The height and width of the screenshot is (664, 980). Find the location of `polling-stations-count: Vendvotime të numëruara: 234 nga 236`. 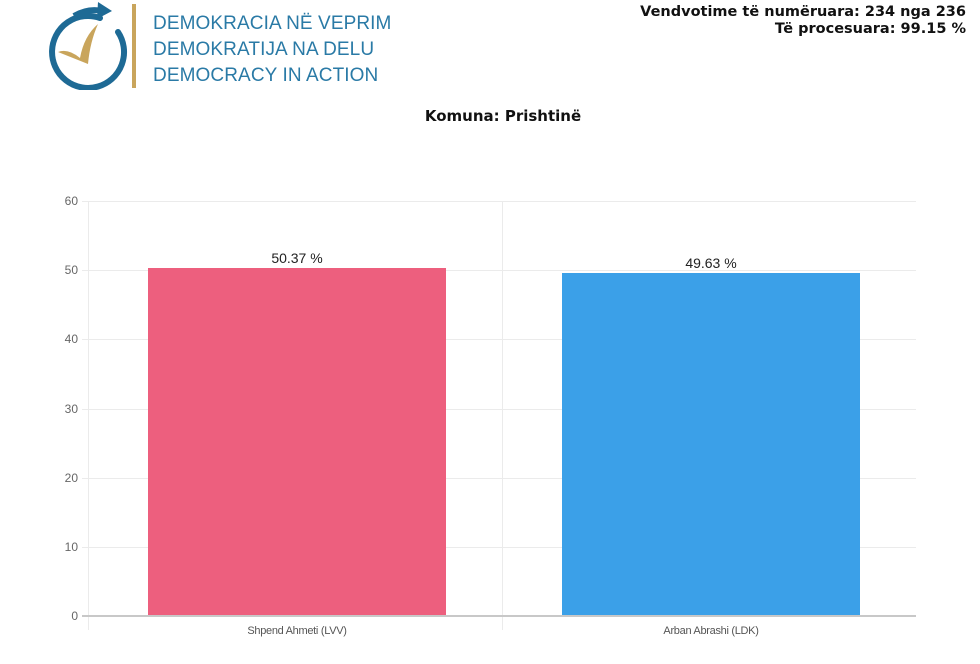

polling-stations-count: Vendvotime të numëruara: 234 nga 236 is located at coordinates (803, 12).